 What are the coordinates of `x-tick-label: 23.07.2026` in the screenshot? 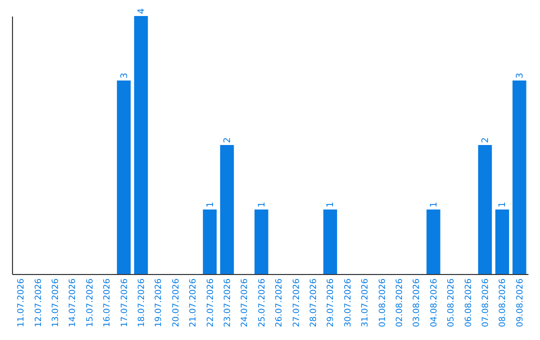 It's located at (228, 303).